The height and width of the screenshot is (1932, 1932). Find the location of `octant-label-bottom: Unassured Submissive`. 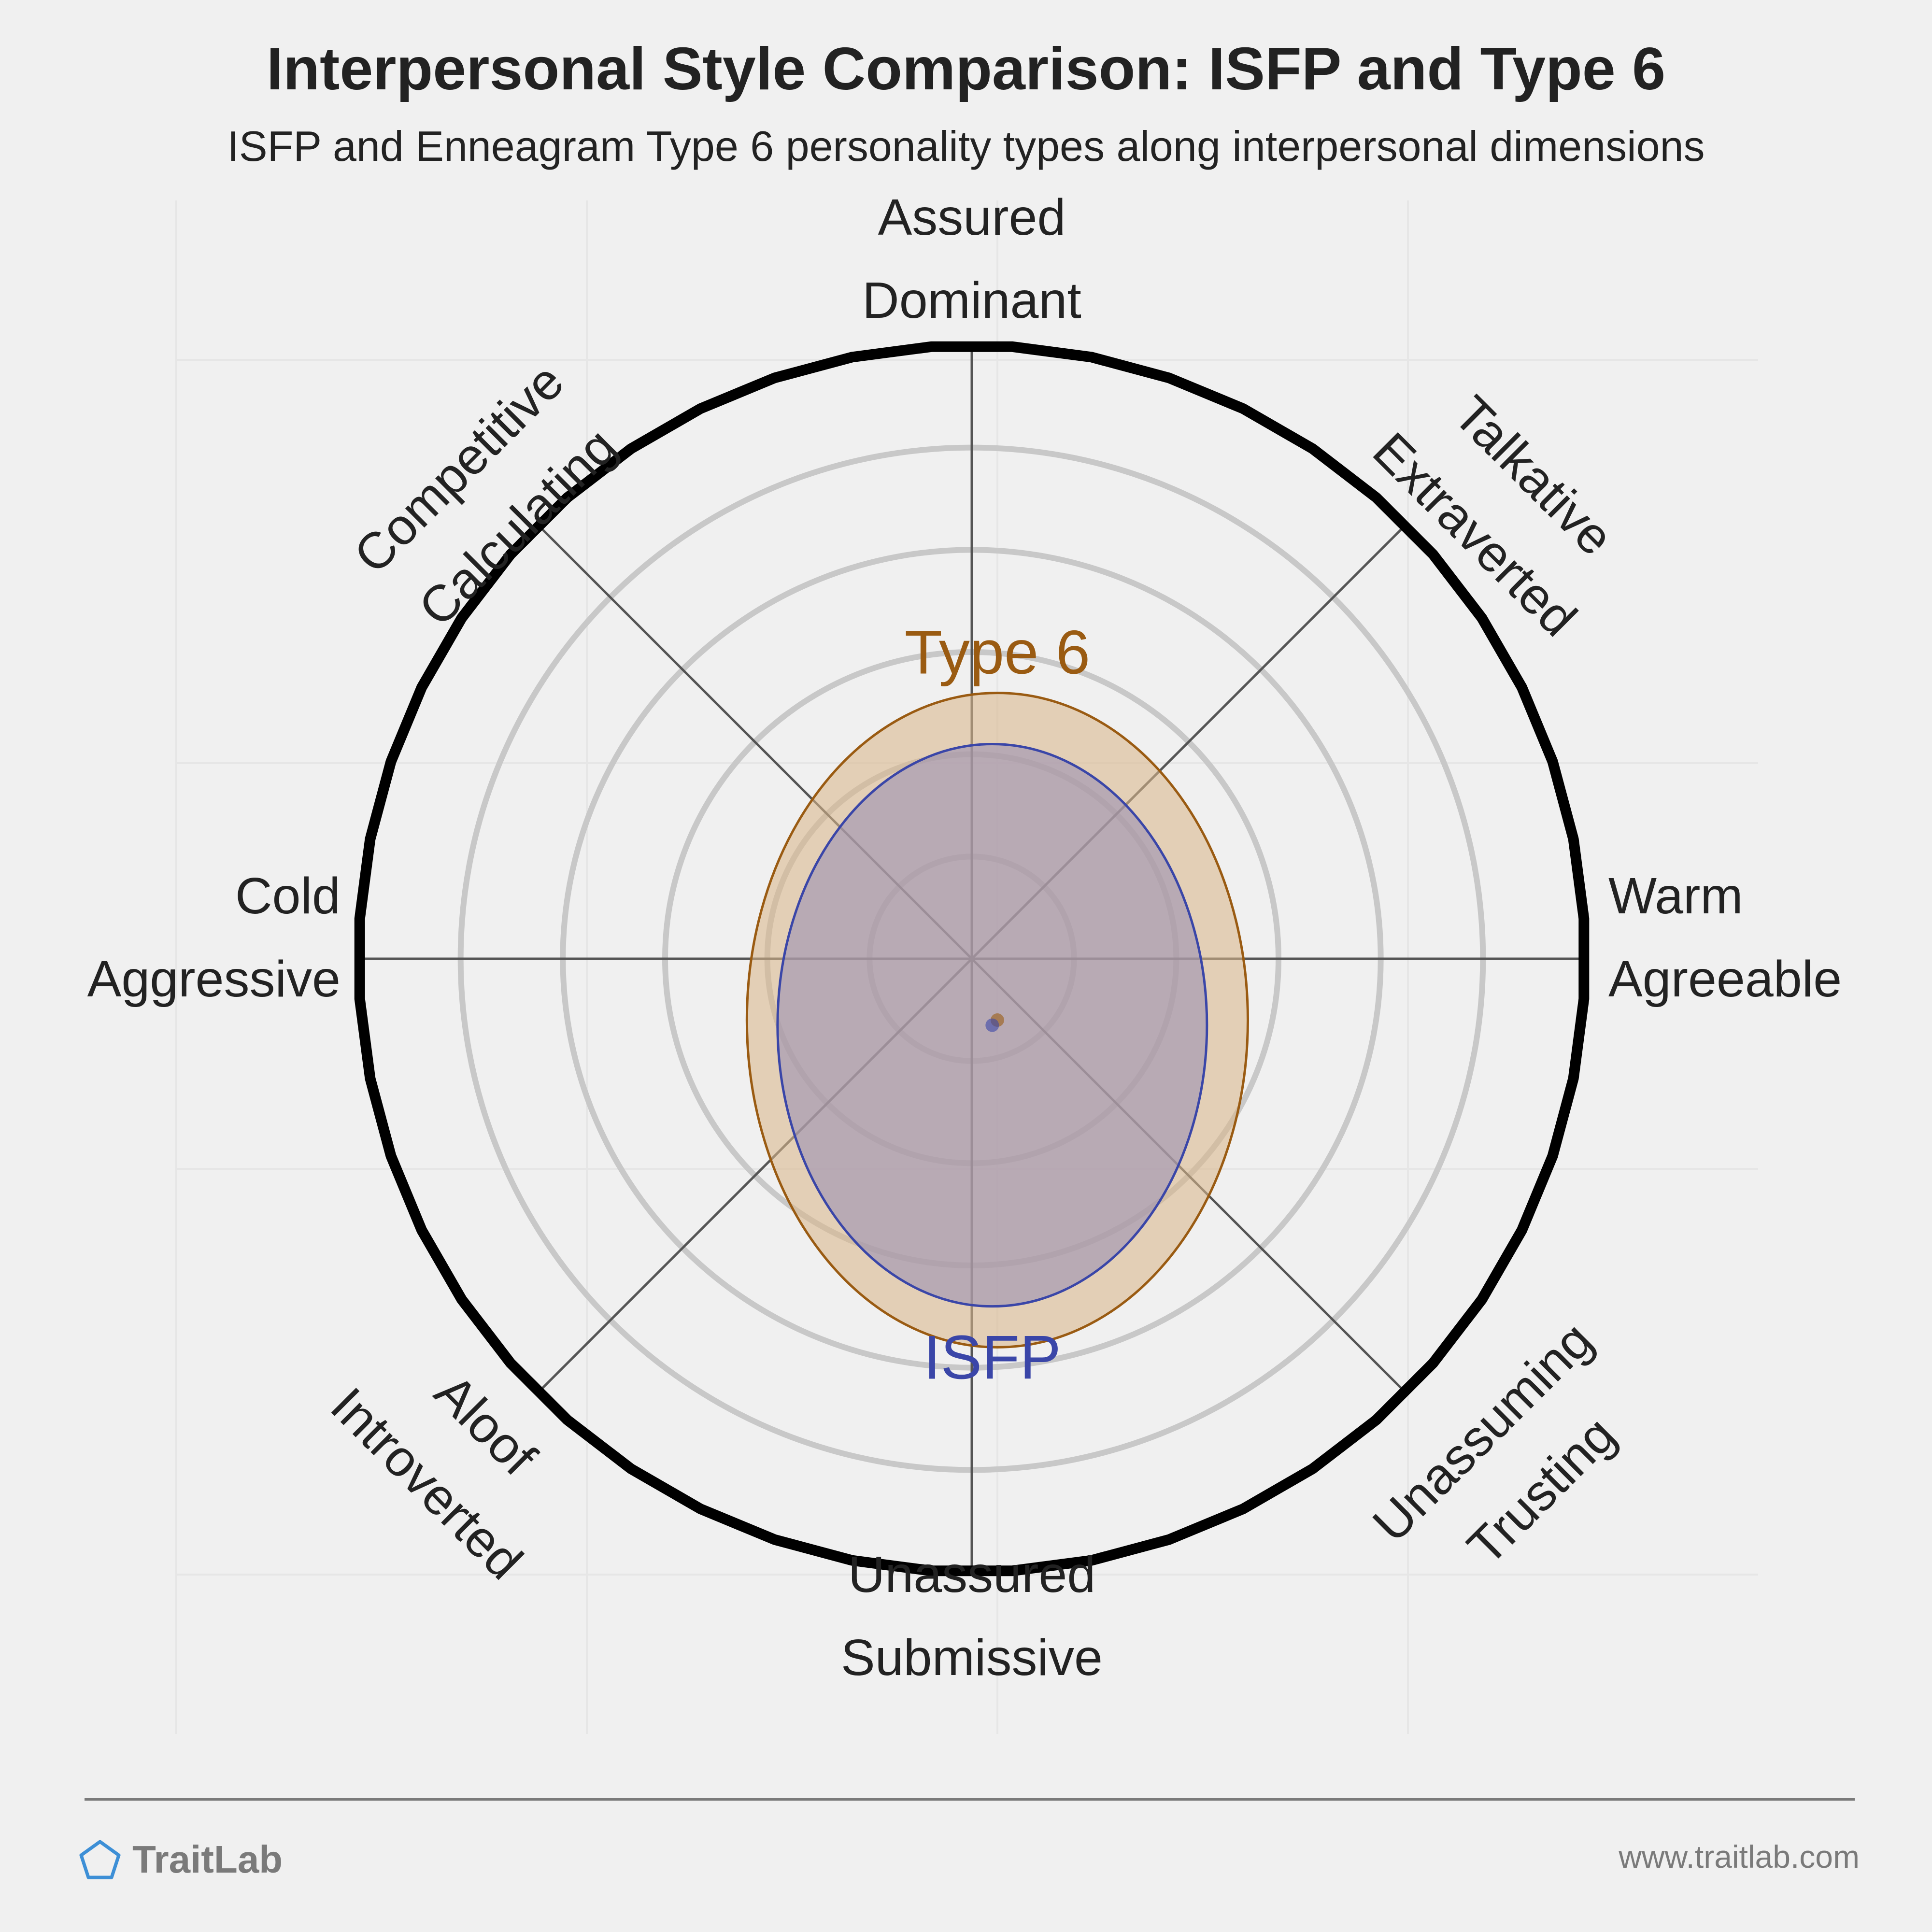

octant-label-bottom: Unassured Submissive is located at coordinates (972, 1616).